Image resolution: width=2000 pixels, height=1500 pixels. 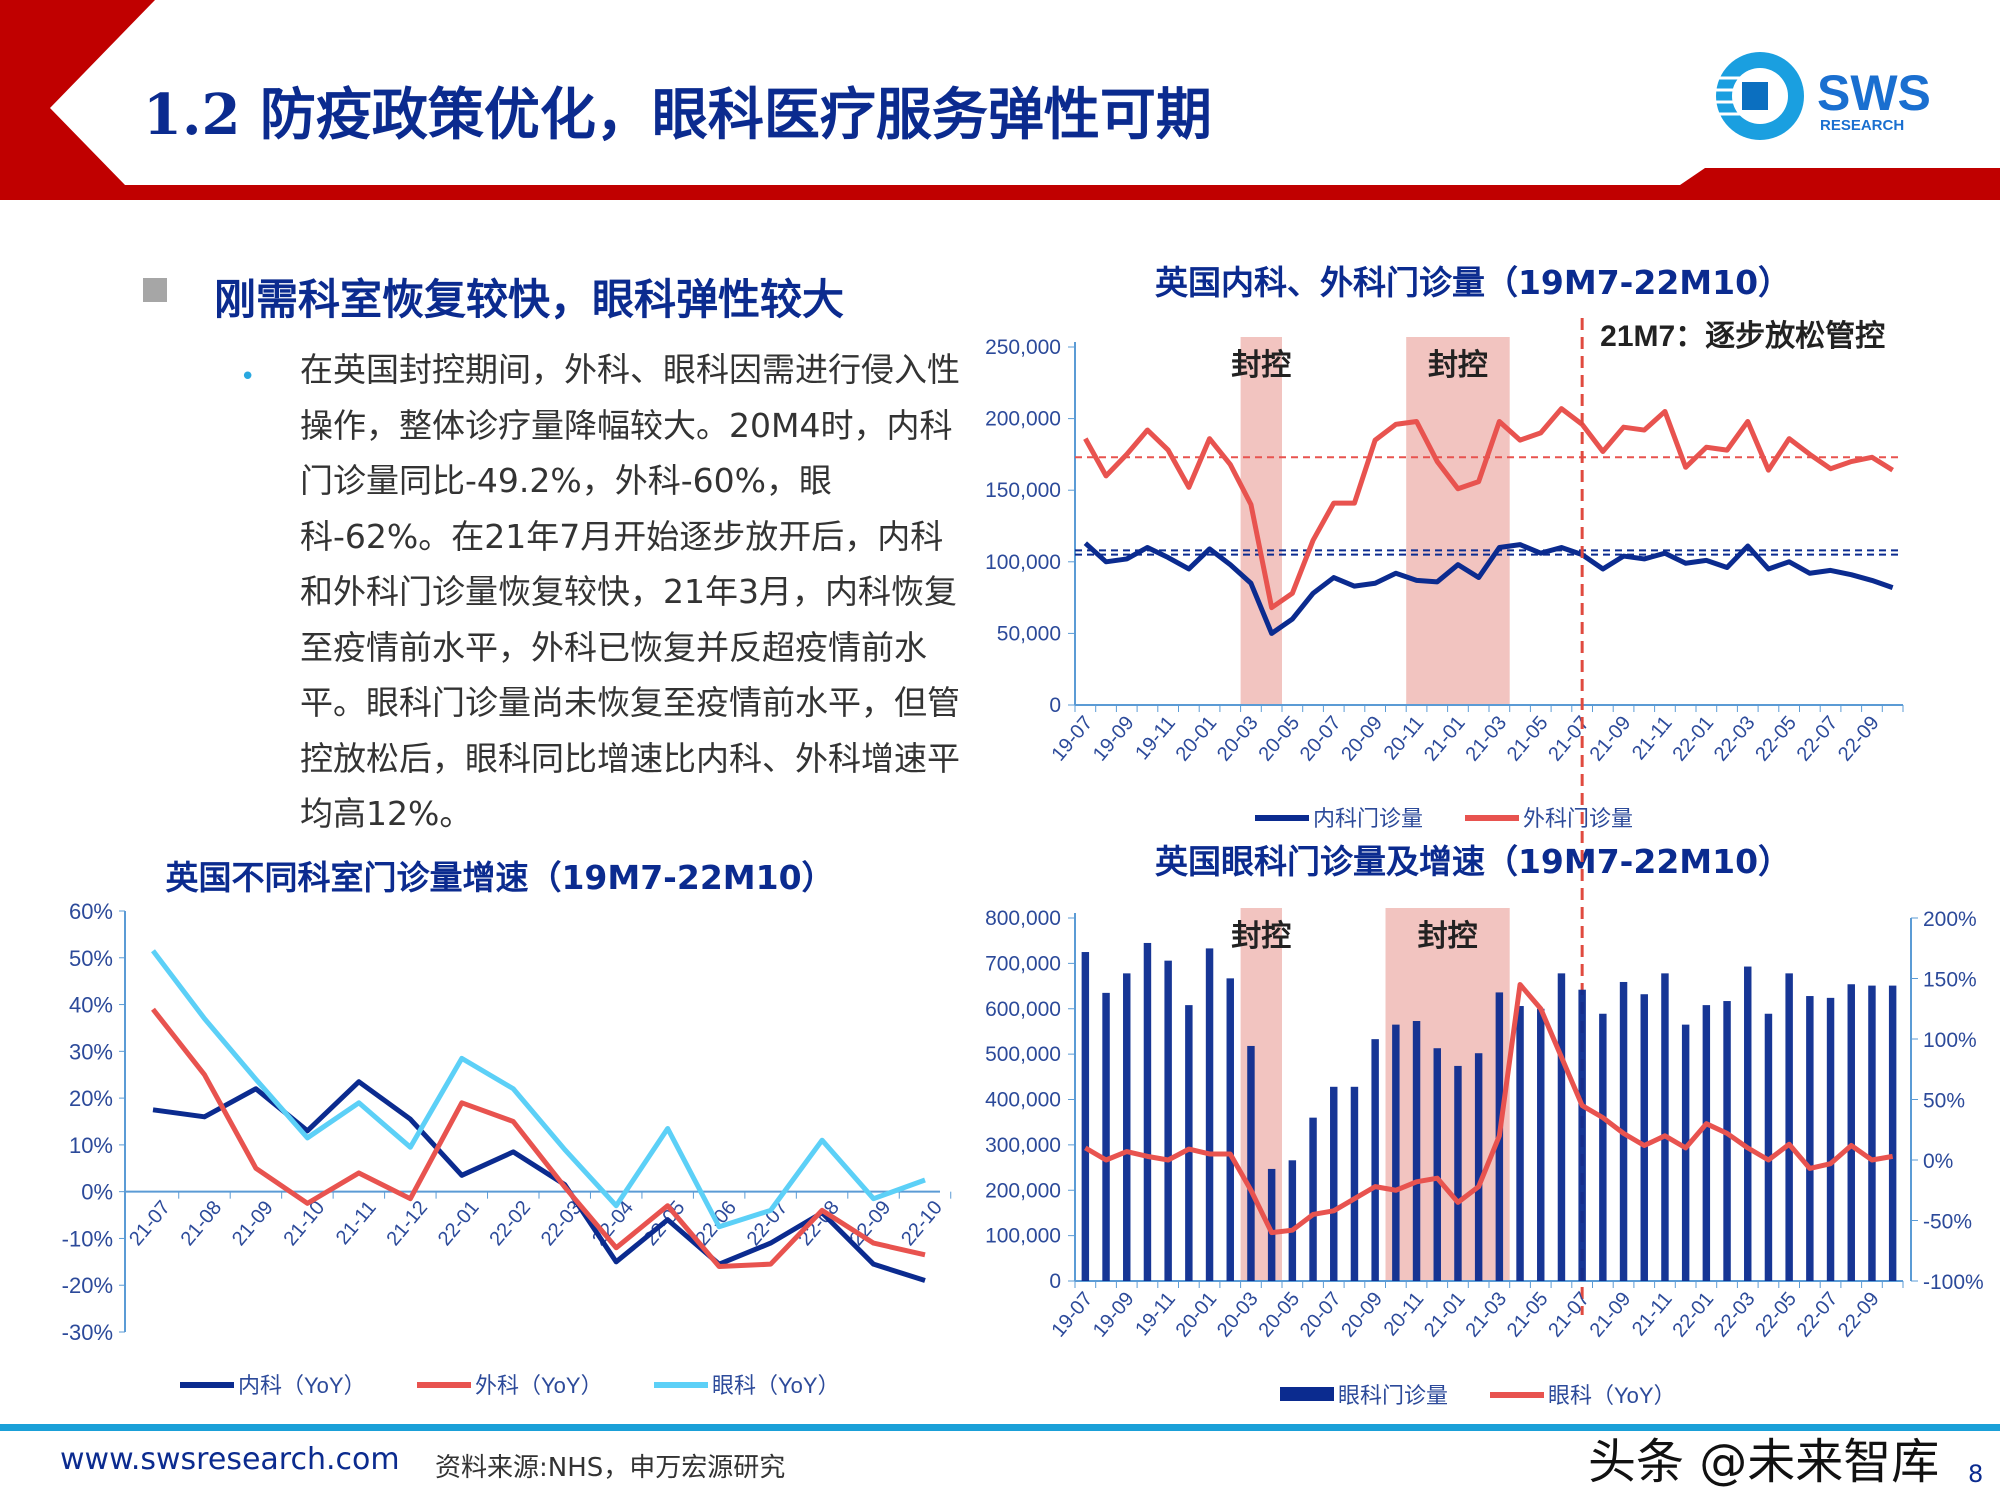 I want to click on chart1-series-internal, so click(x=1488, y=588).